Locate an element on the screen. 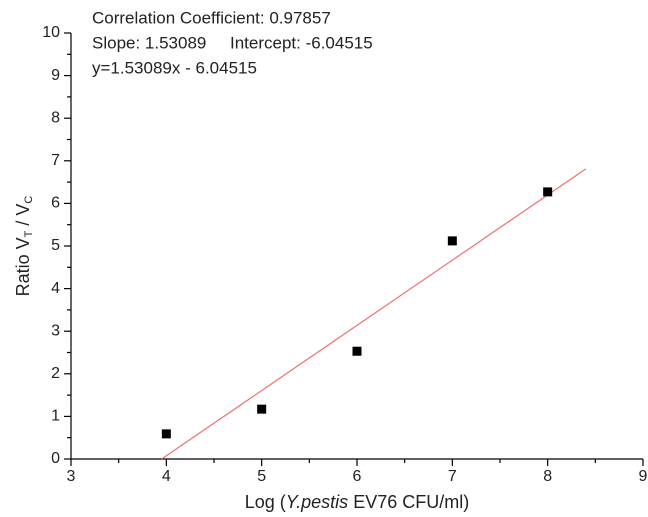 This screenshot has height=517, width=648. y-tick-label: 5 is located at coordinates (55, 245).